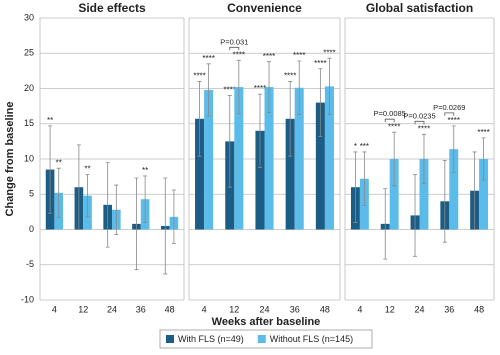  What do you see at coordinates (31, 229) in the screenshot?
I see `y-tick-label: 0` at bounding box center [31, 229].